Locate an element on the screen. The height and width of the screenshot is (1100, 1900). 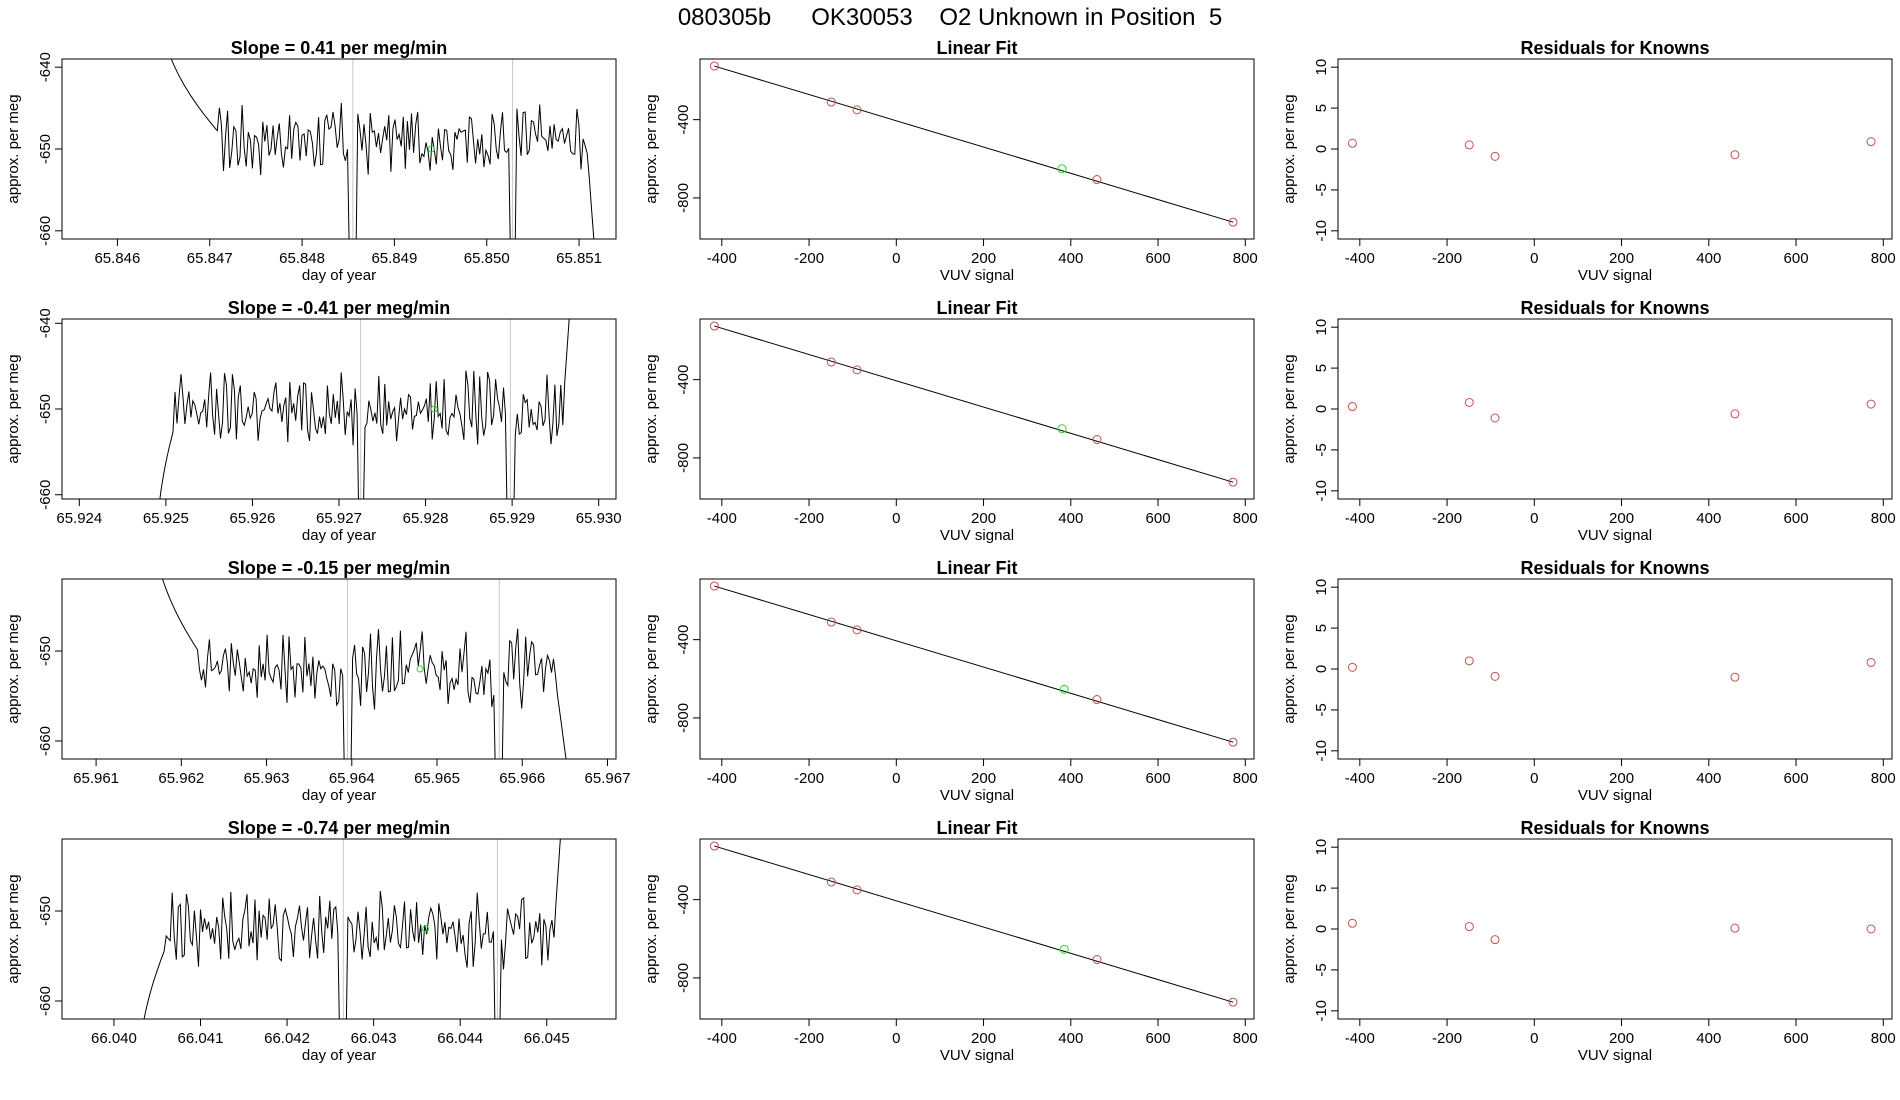
y-tick-label: -640 is located at coordinates (45, 323).